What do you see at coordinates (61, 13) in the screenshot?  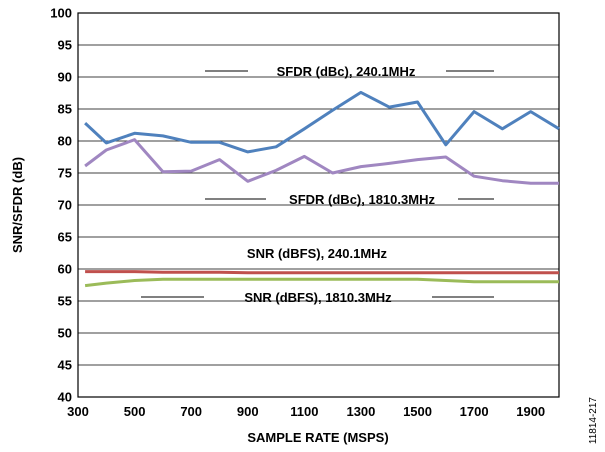 I see `y-tick-label-100: 100` at bounding box center [61, 13].